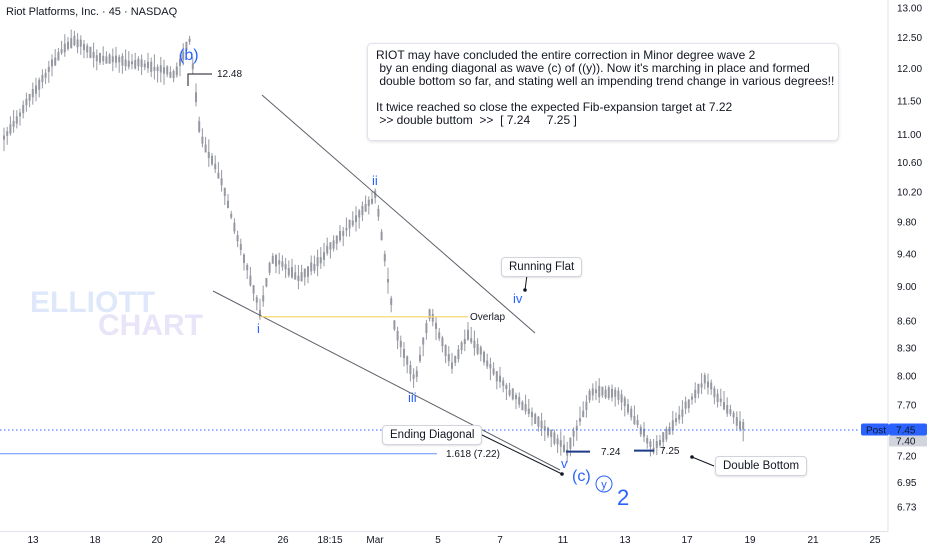 The width and height of the screenshot is (932, 550). What do you see at coordinates (761, 466) in the screenshot?
I see `double-bottom-callout: Double Bottom` at bounding box center [761, 466].